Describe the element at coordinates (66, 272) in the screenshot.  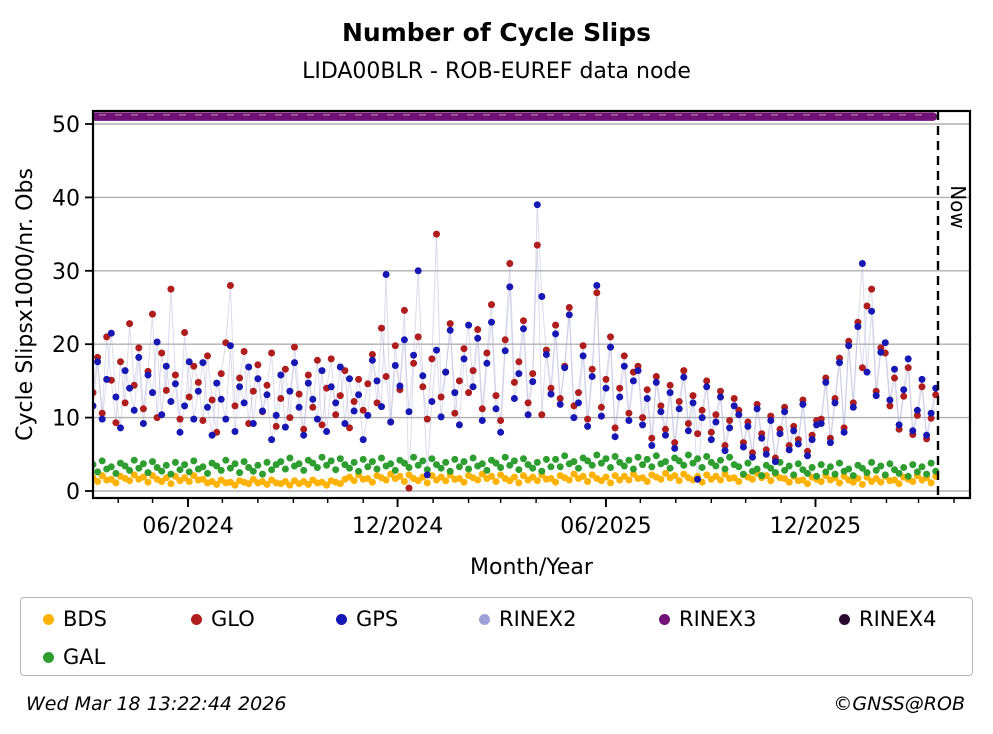
I see `y-tick-label: 30` at that location.